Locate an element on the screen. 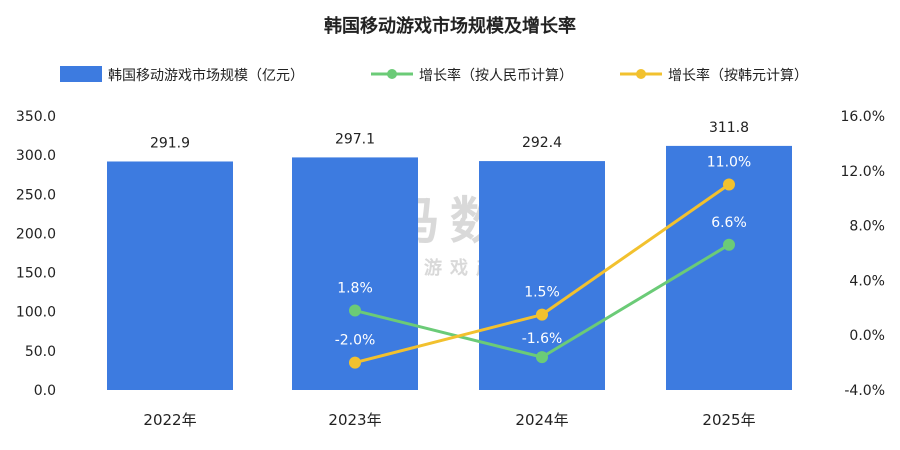 The width and height of the screenshot is (900, 450). legend-bar-swatch is located at coordinates (81, 74).